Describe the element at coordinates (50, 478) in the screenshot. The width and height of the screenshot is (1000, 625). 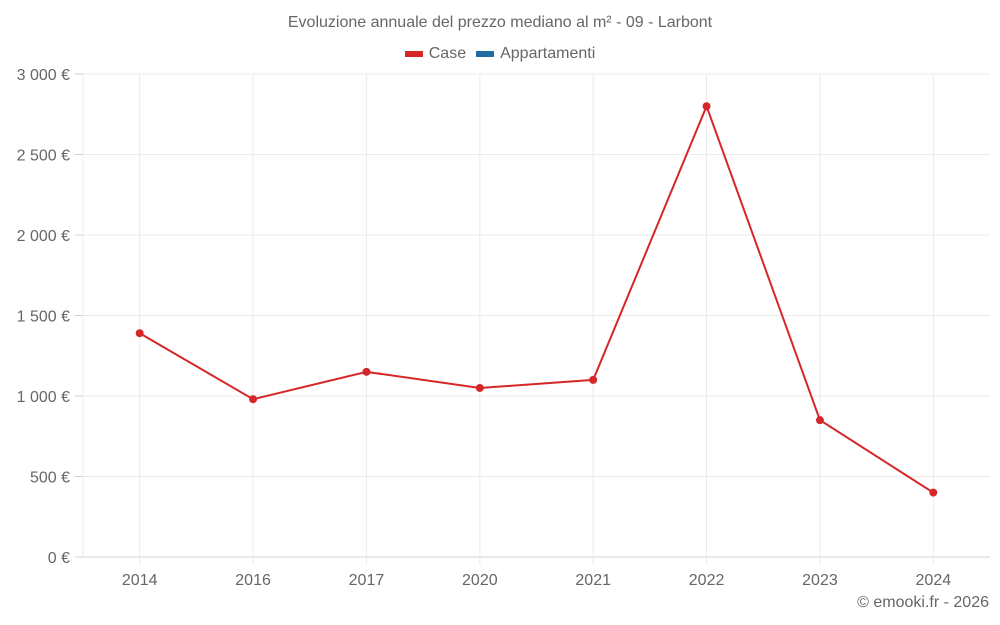
I see `y-tick-label: 500 €` at that location.